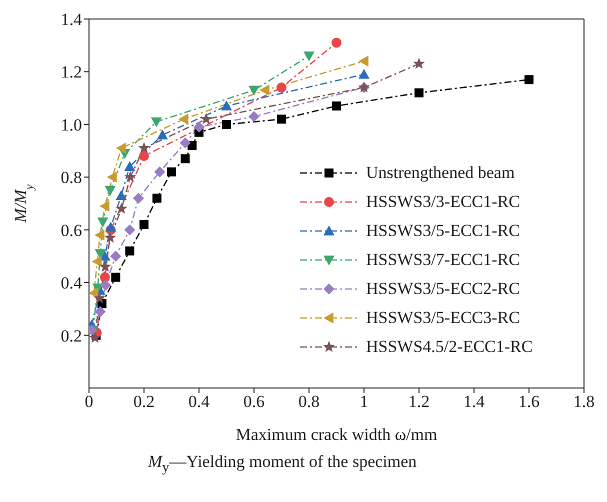 The width and height of the screenshot is (607, 502). What do you see at coordinates (71, 336) in the screenshot?
I see `y-tick-label: 0.2` at bounding box center [71, 336].